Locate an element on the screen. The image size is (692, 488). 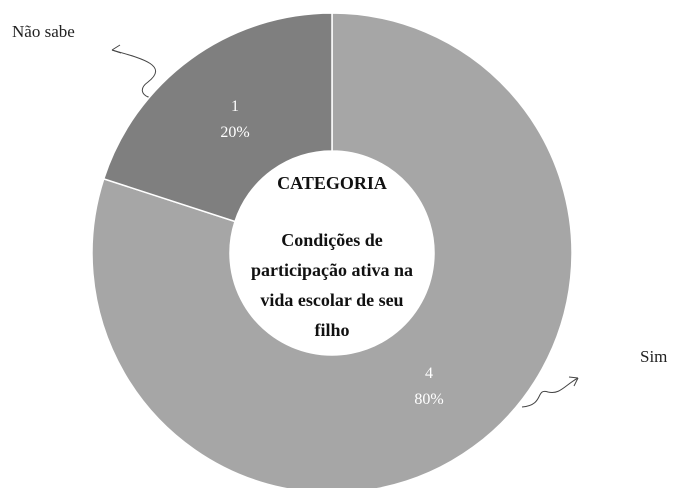
data-label: 80% is located at coordinates (428, 399).